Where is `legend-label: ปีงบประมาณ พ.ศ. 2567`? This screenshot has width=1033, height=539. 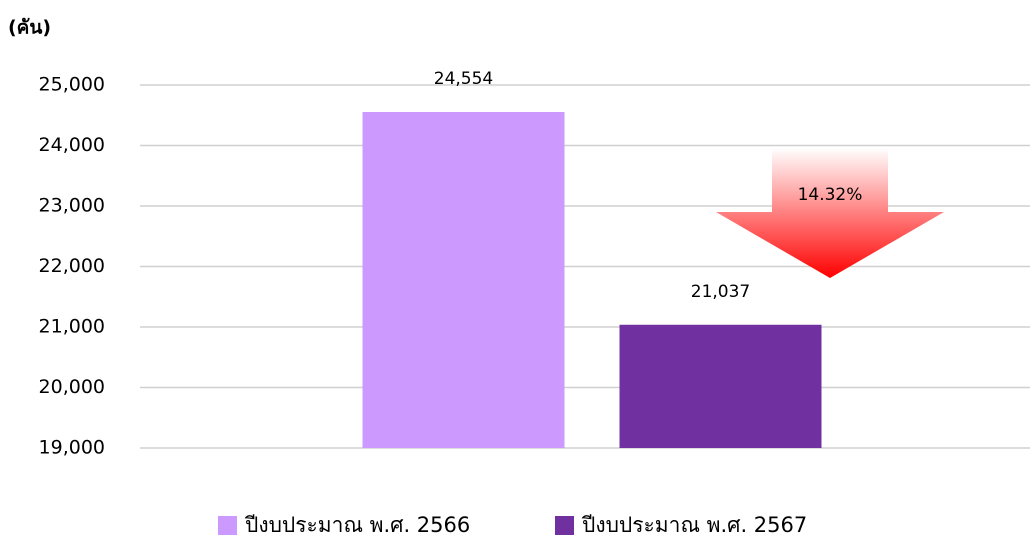
legend-label: ปีงบประมาณ พ.ศ. 2567 is located at coordinates (694, 525).